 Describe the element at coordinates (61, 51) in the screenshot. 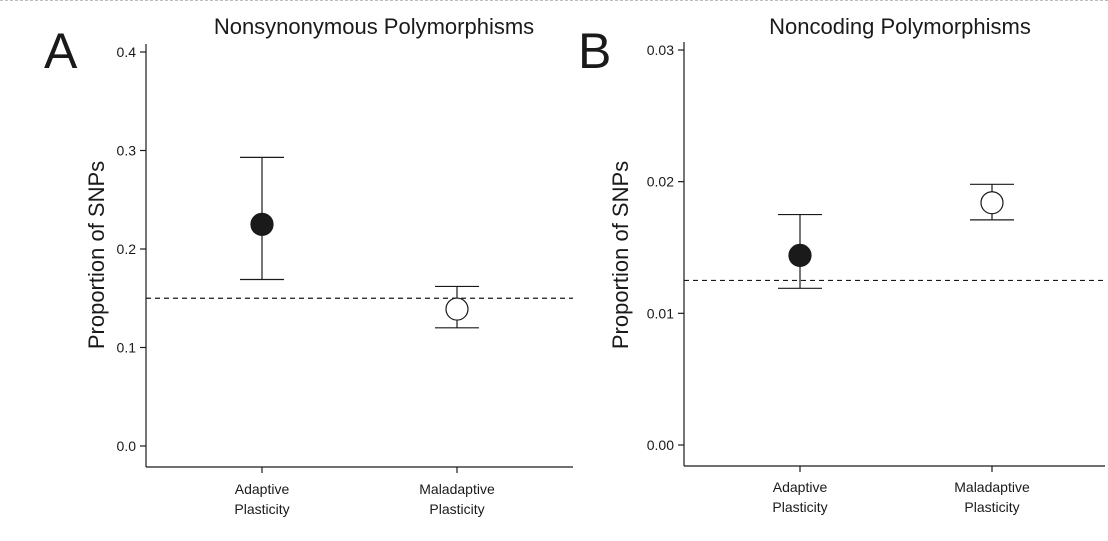

I see `panel-letter: A` at that location.